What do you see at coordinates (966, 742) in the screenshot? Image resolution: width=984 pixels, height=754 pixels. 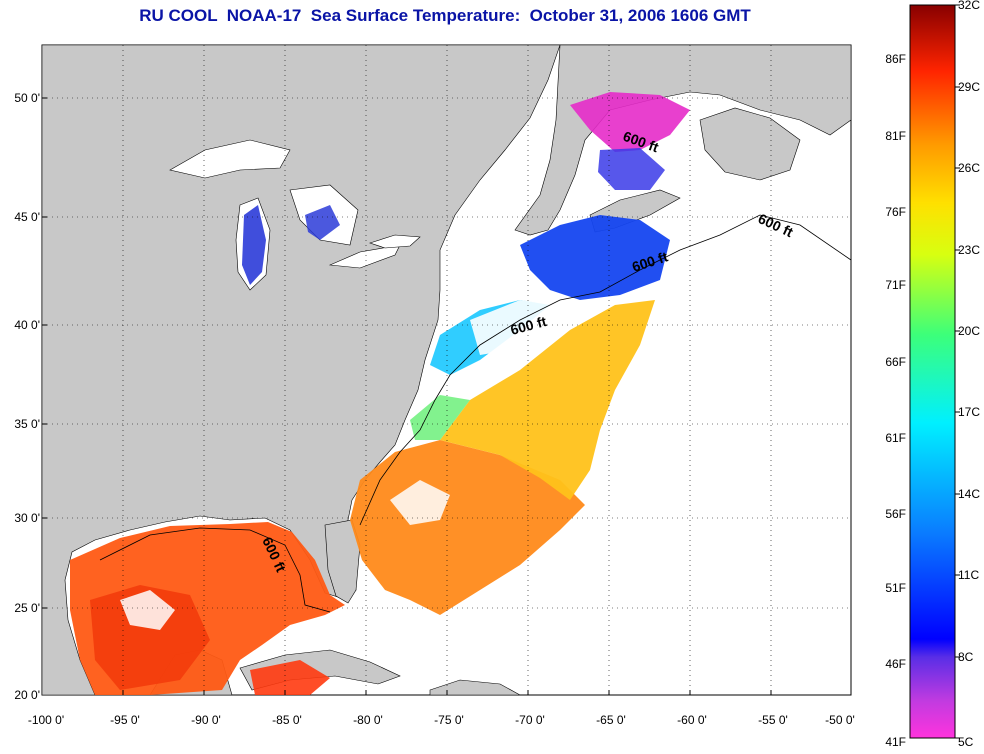 I see `colorbar-celsius-label: 5C` at bounding box center [966, 742].